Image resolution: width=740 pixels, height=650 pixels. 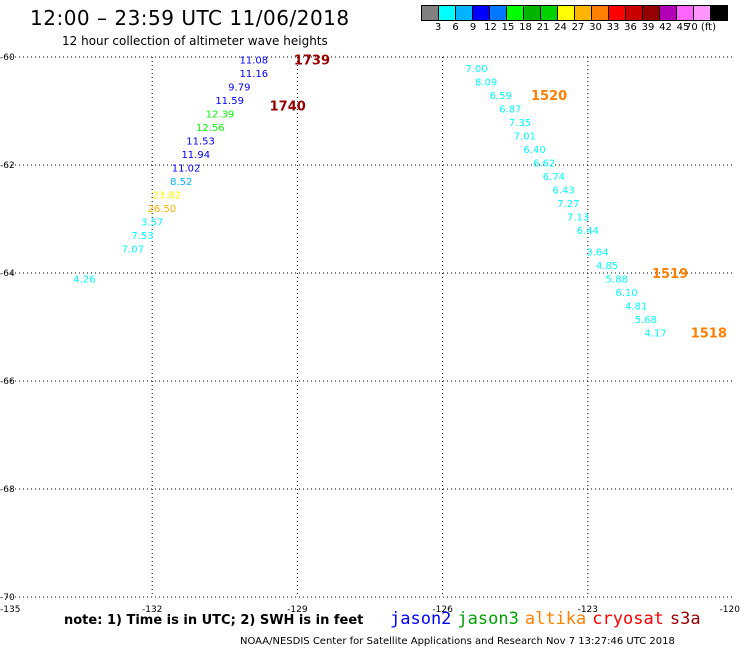 I want to click on color-scale-label: 45, so click(x=683, y=27).